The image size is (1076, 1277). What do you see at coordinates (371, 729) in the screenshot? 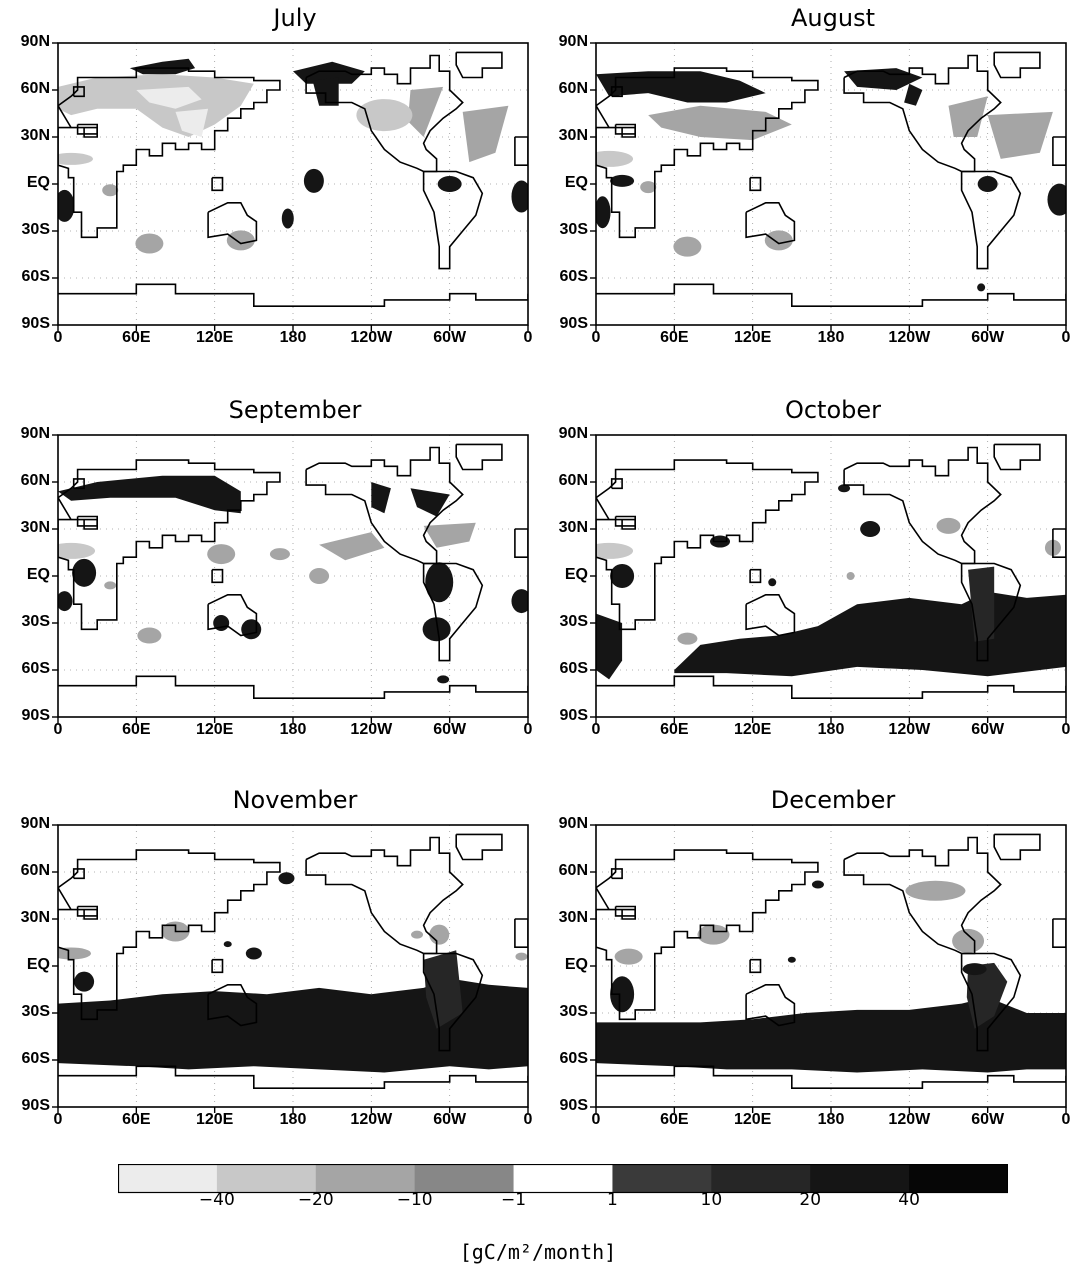
I see `x-tick-label: 120W` at bounding box center [371, 729].